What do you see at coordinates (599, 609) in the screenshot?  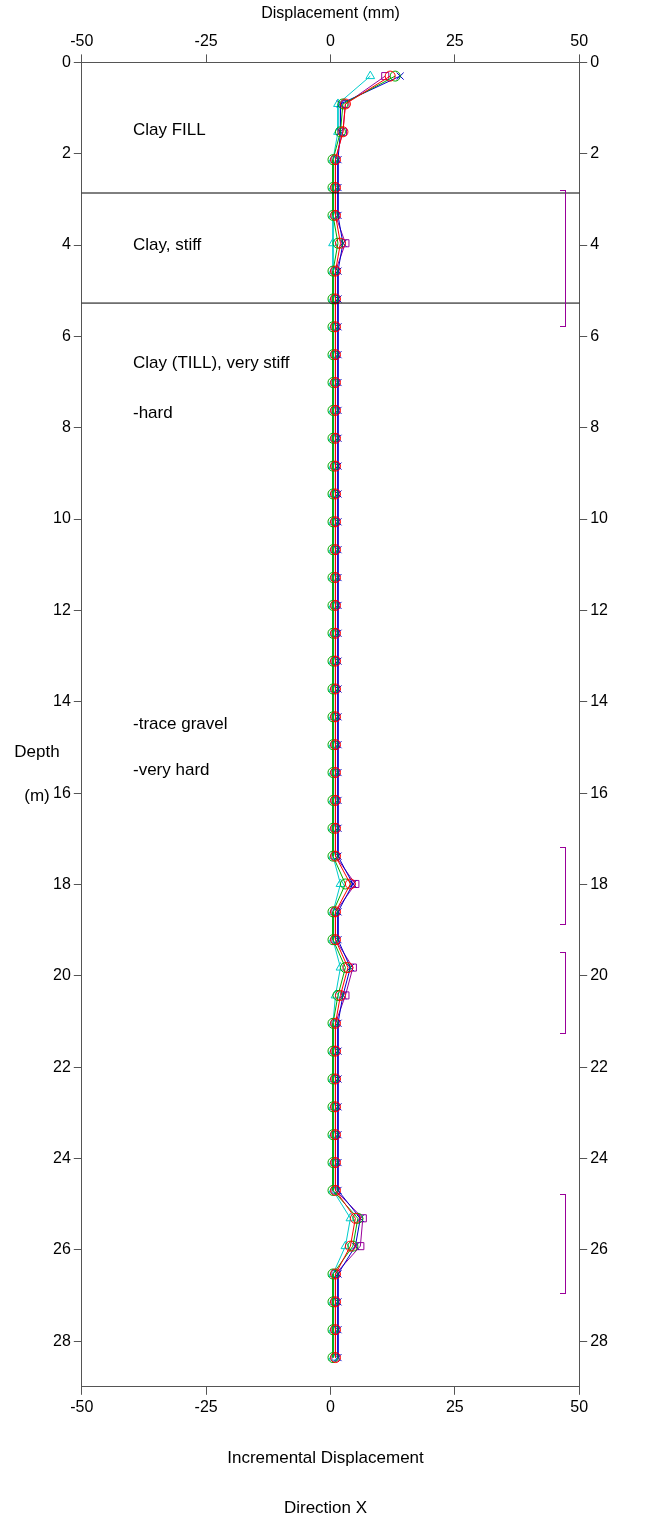 I see `y2-tick-label: 12` at bounding box center [599, 609].